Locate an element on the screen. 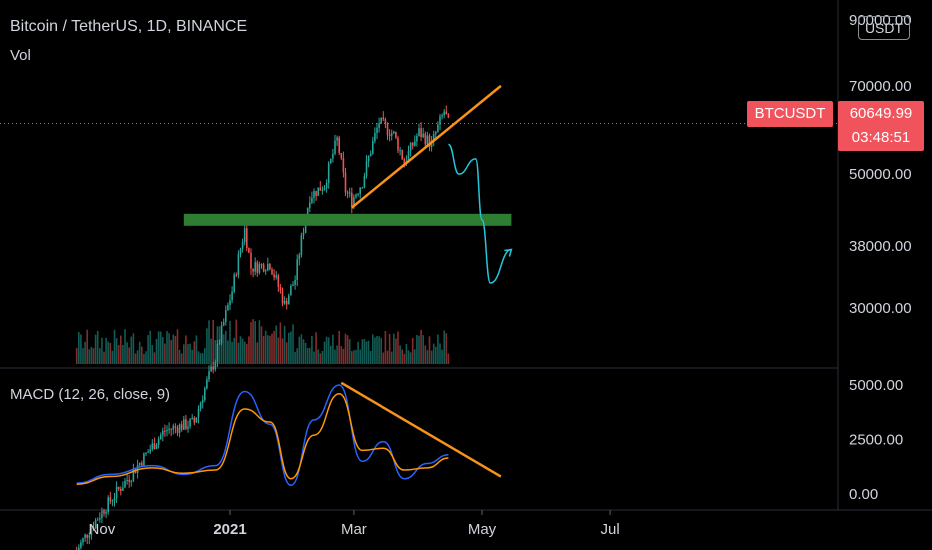 This screenshot has height=550, width=932. signal-line is located at coordinates (262, 438).